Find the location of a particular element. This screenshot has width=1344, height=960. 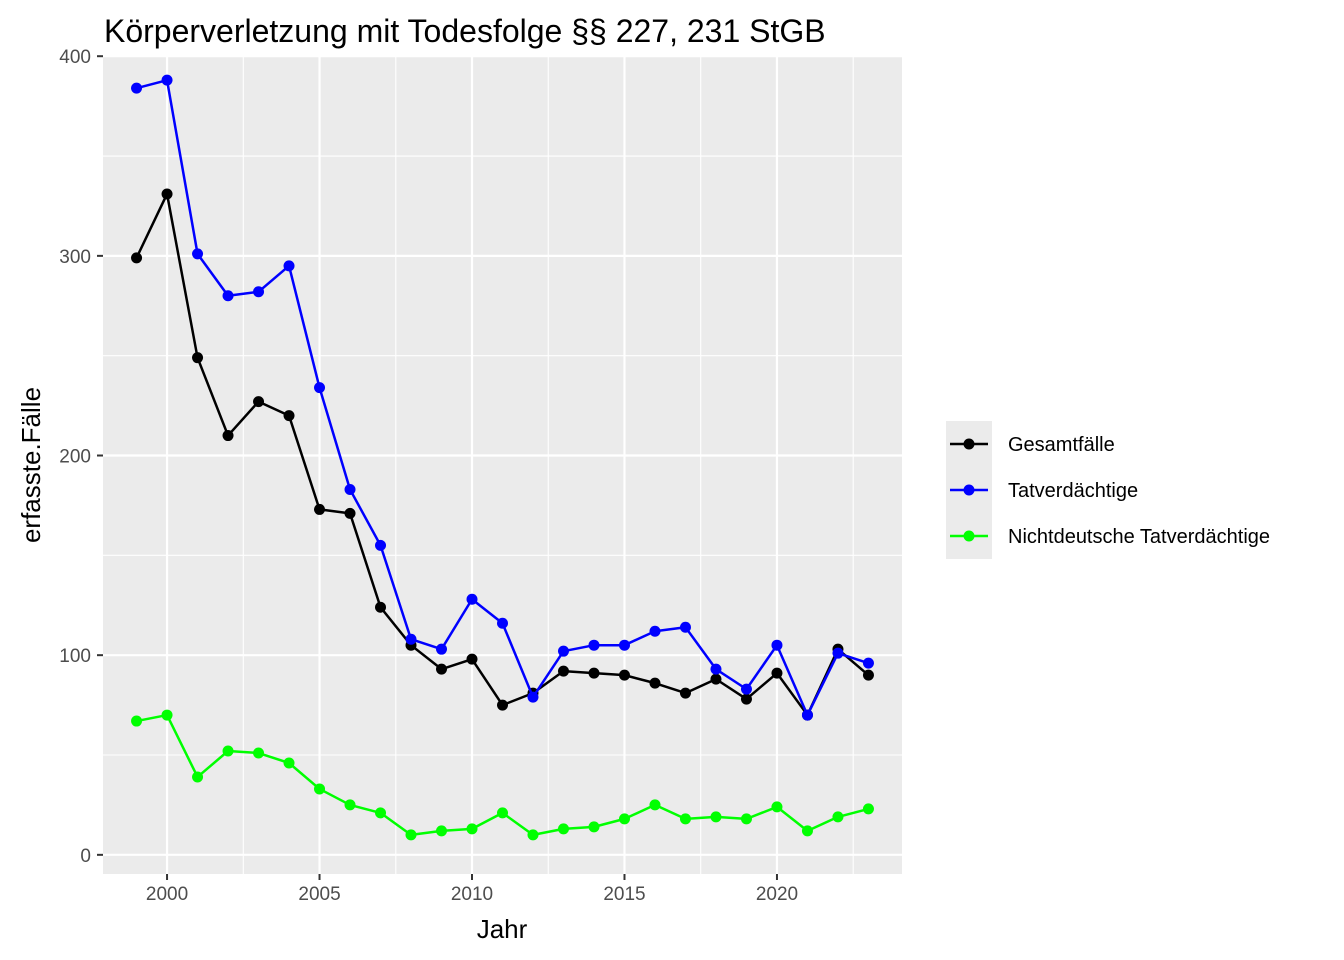

legend-label: Gesamtfälle is located at coordinates (1061, 445).